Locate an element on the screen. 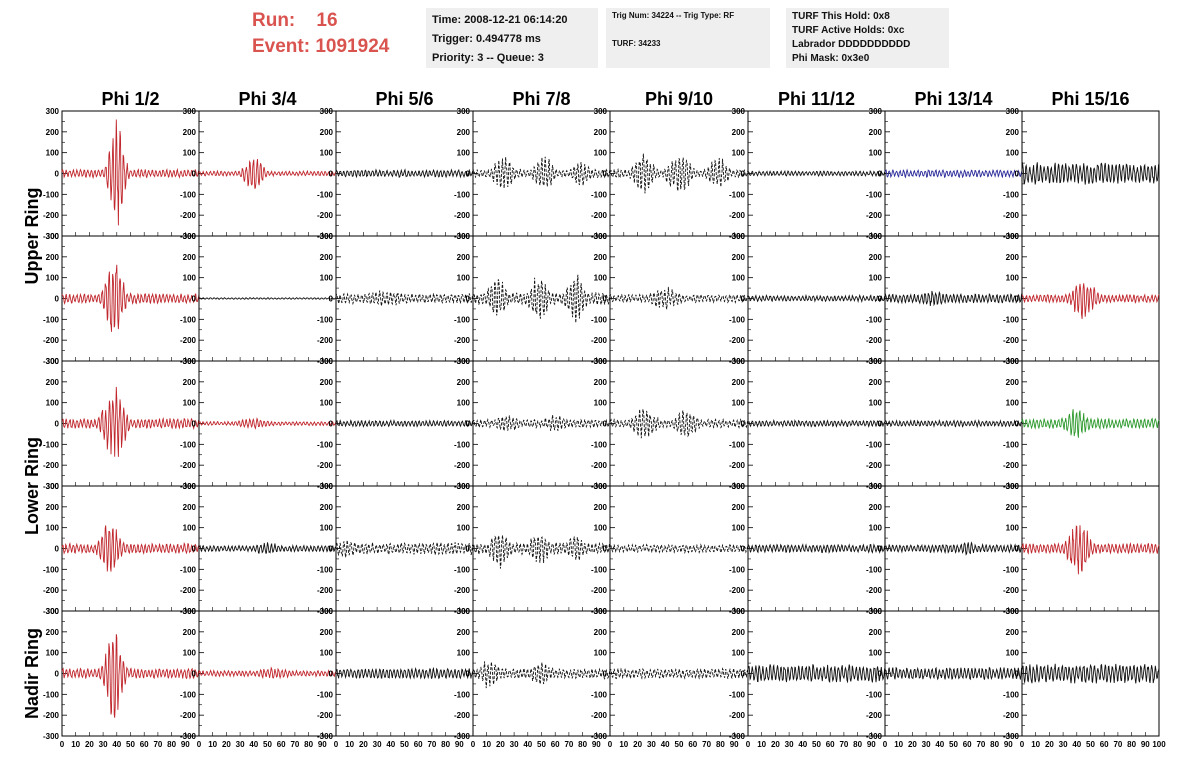 This screenshot has width=1196, height=772. phi-mask-text: Phi Mask: 0x3e0 is located at coordinates (831, 58).